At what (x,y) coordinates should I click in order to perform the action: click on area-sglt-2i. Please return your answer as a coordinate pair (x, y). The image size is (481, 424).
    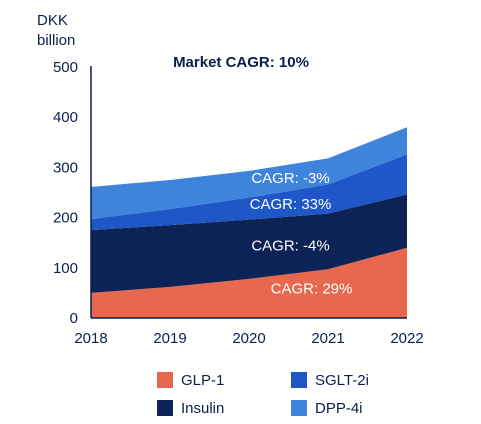
    Looking at the image, I should click on (249, 192).